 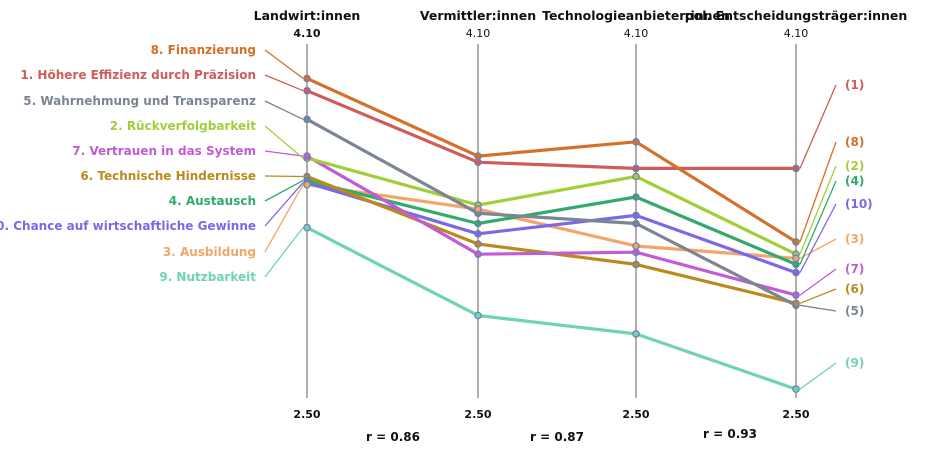 I want to click on series-end-label: (5), so click(x=854, y=311).